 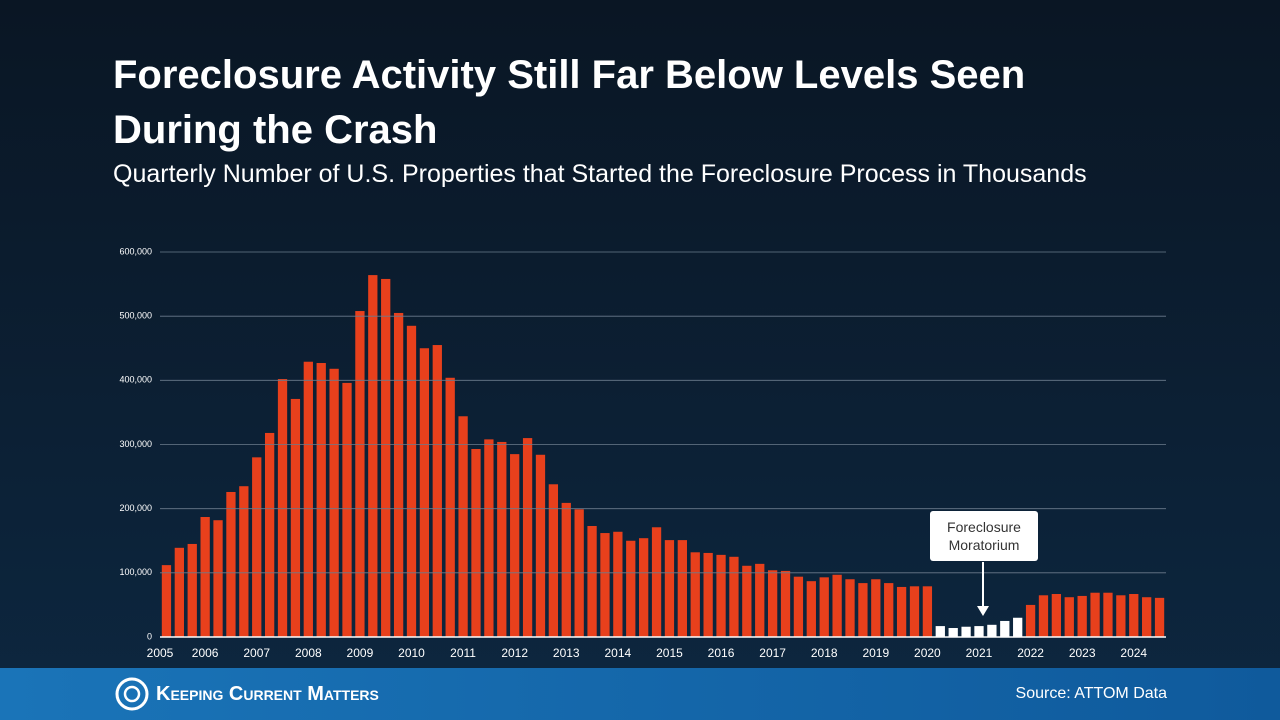 What do you see at coordinates (721, 653) in the screenshot?
I see `x-tick-label: 2016` at bounding box center [721, 653].